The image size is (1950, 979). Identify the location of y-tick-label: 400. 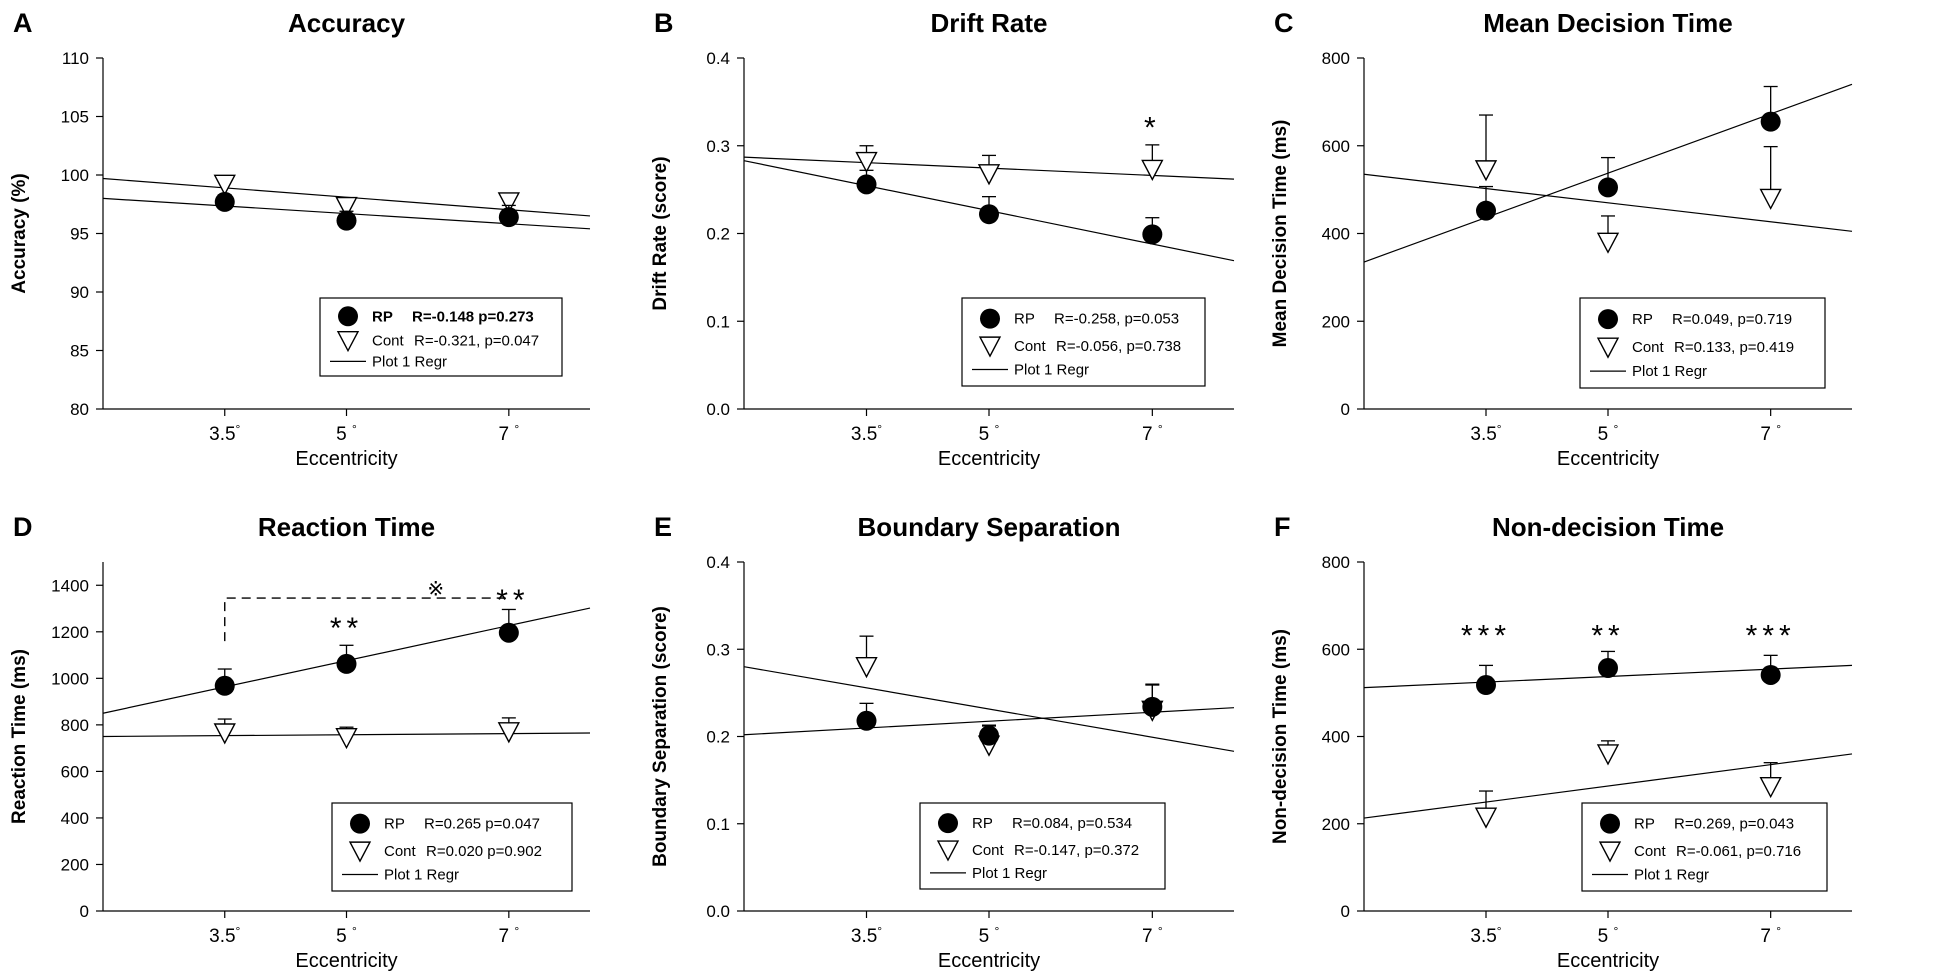
(1336, 737).